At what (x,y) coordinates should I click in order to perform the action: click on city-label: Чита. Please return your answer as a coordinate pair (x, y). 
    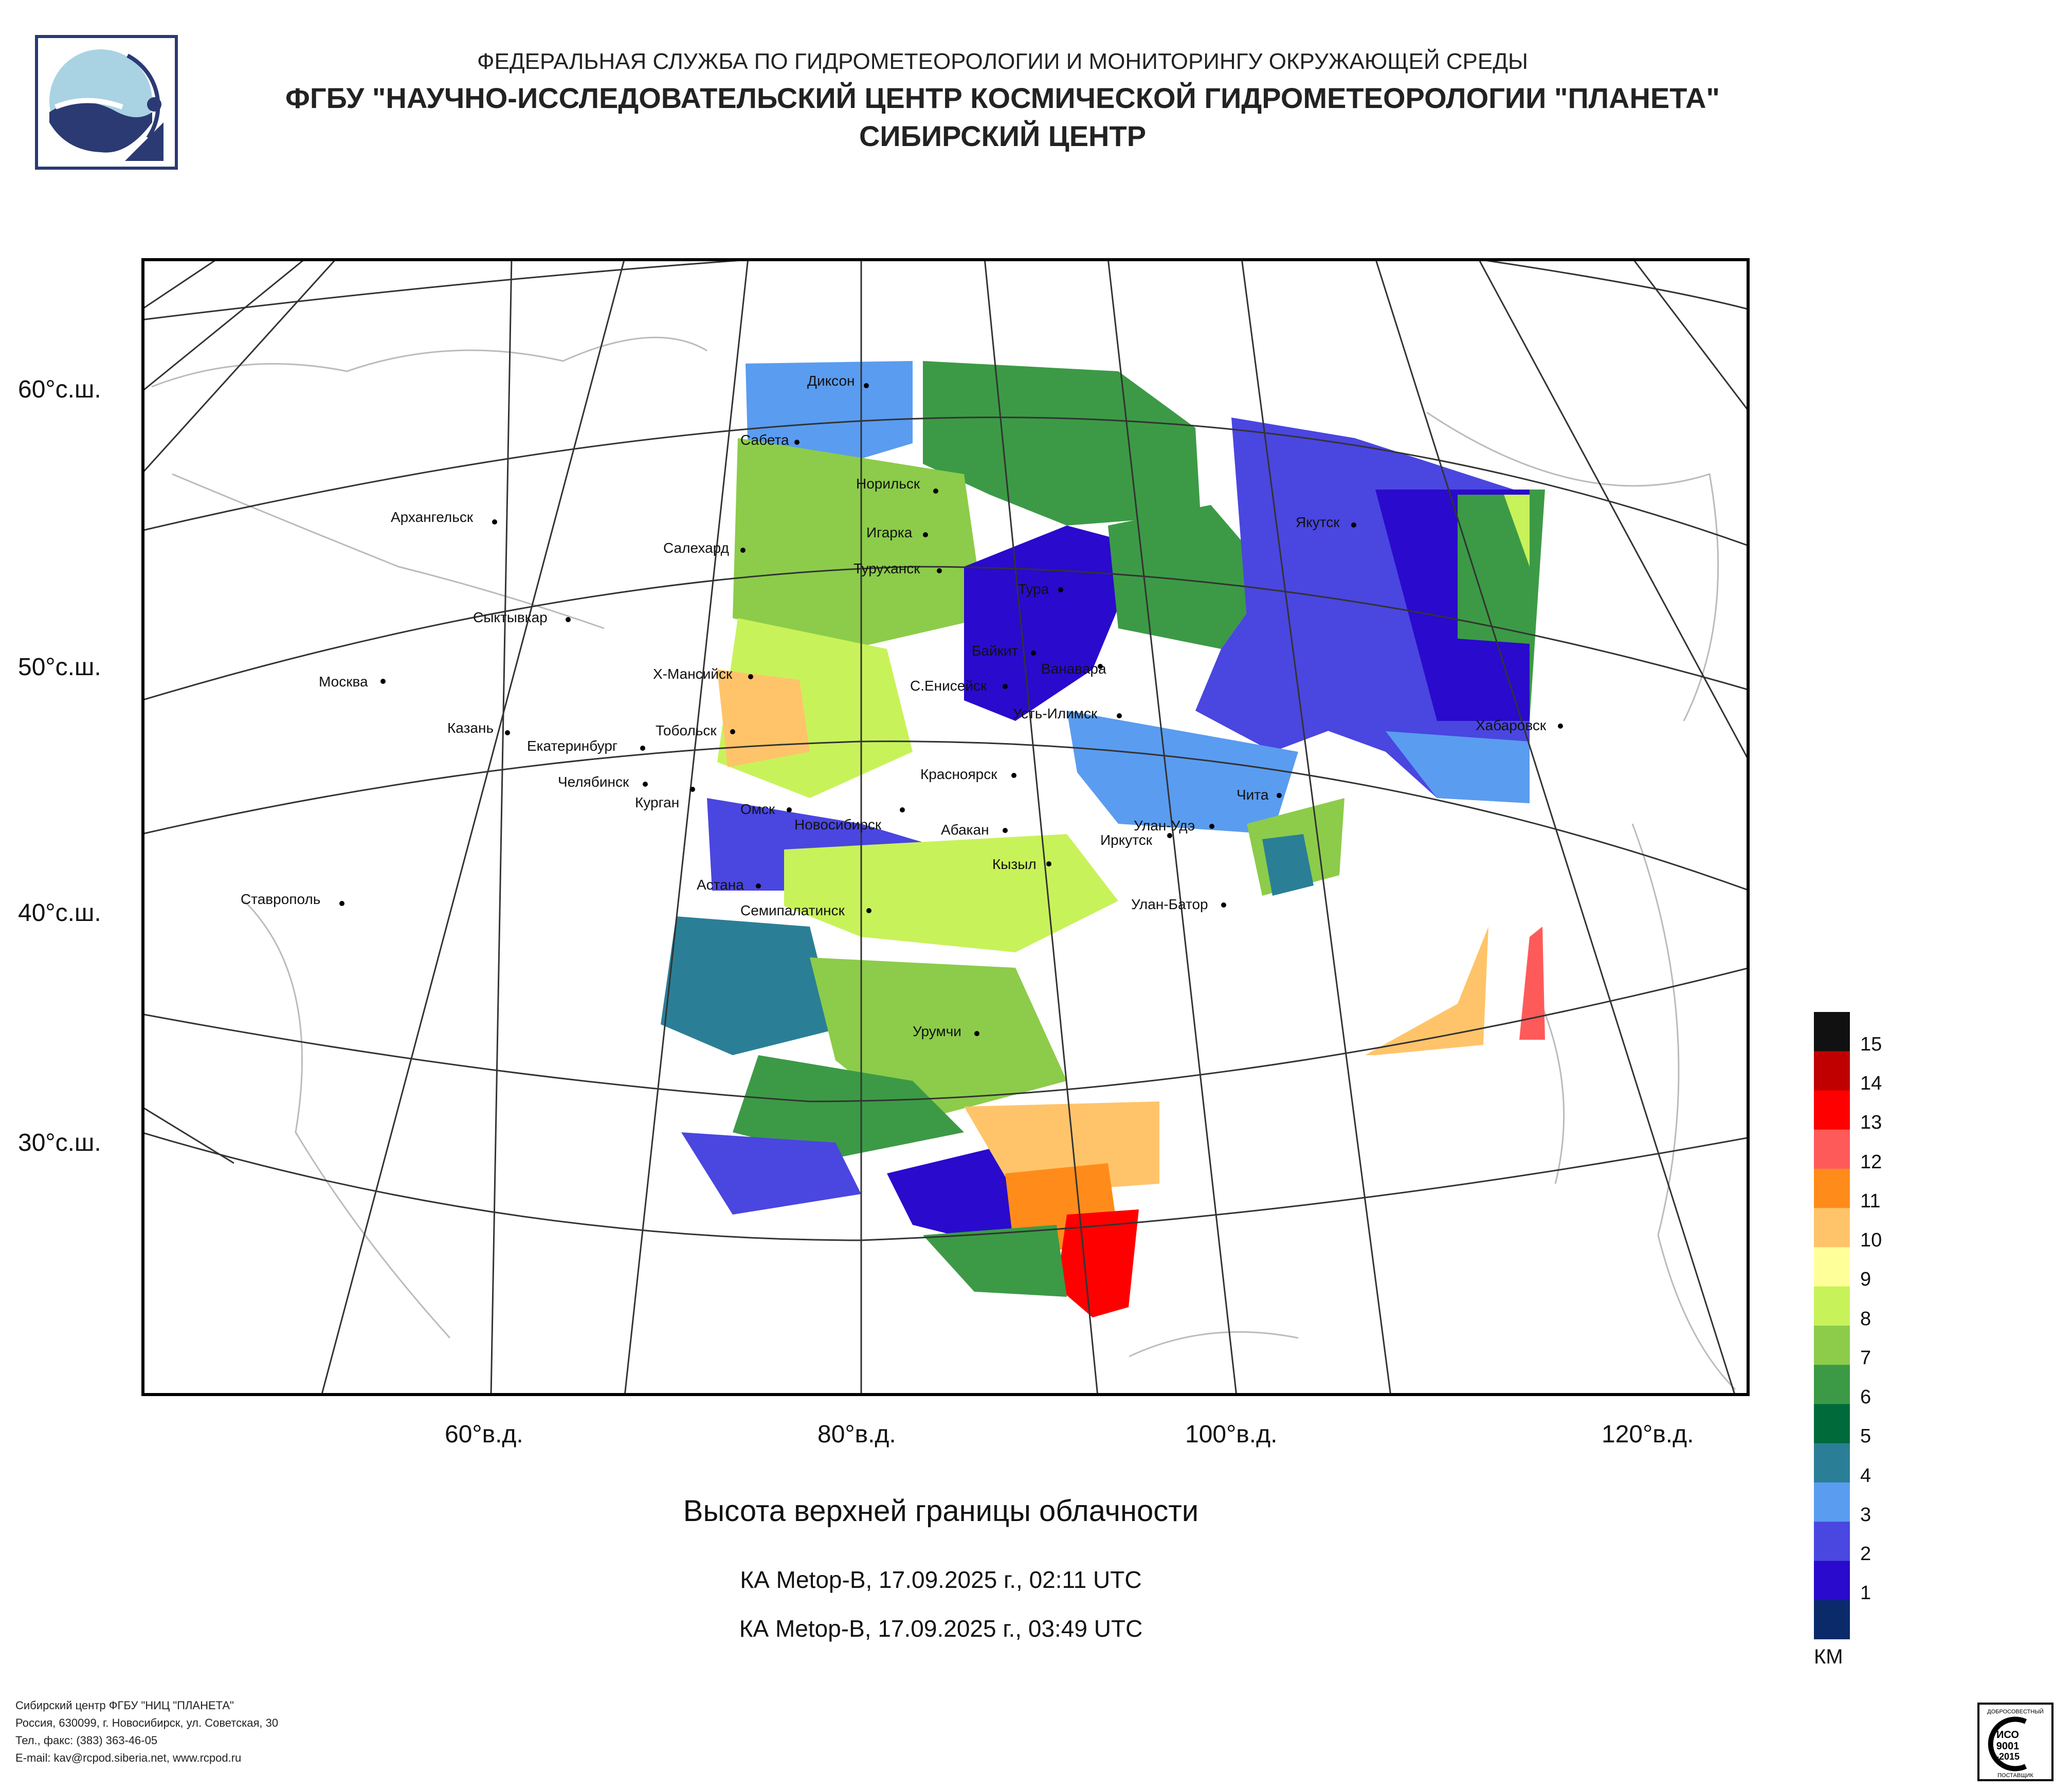
    Looking at the image, I should click on (1253, 795).